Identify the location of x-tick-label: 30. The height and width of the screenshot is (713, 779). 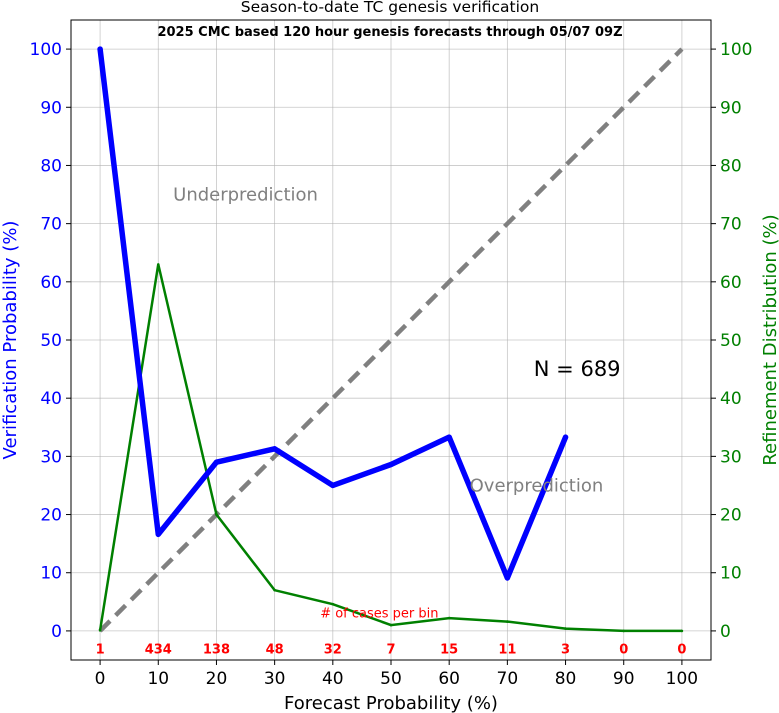
(275, 679).